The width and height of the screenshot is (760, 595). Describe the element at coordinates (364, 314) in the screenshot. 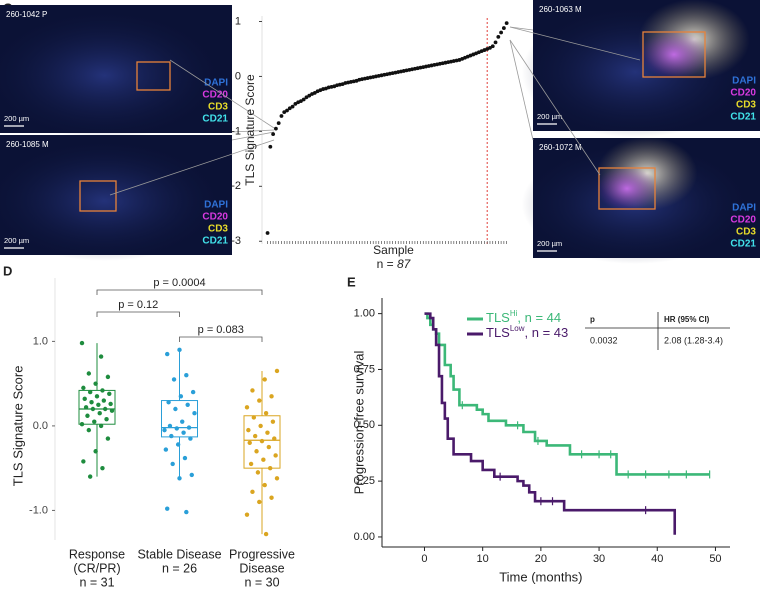

I see `y-tick-label: 1.00` at that location.